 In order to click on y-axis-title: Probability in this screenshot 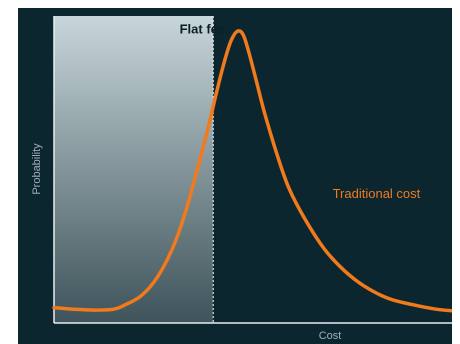, I will do `click(37, 169)`.